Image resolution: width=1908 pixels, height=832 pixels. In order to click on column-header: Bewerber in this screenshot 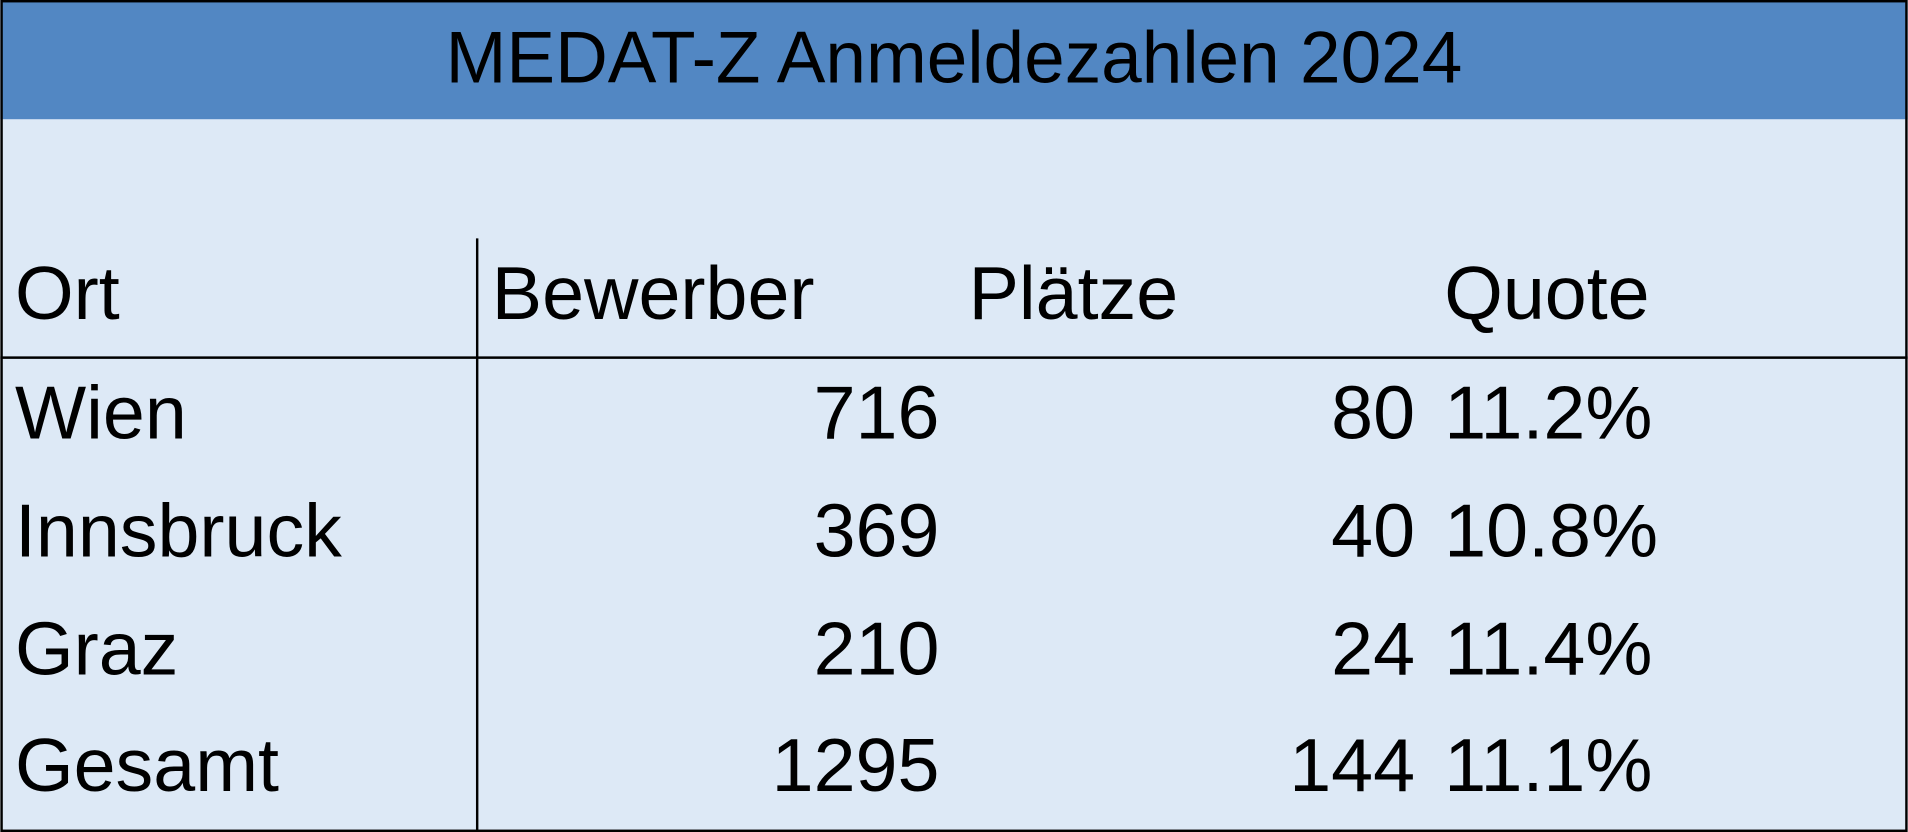, I will do `click(653, 293)`.